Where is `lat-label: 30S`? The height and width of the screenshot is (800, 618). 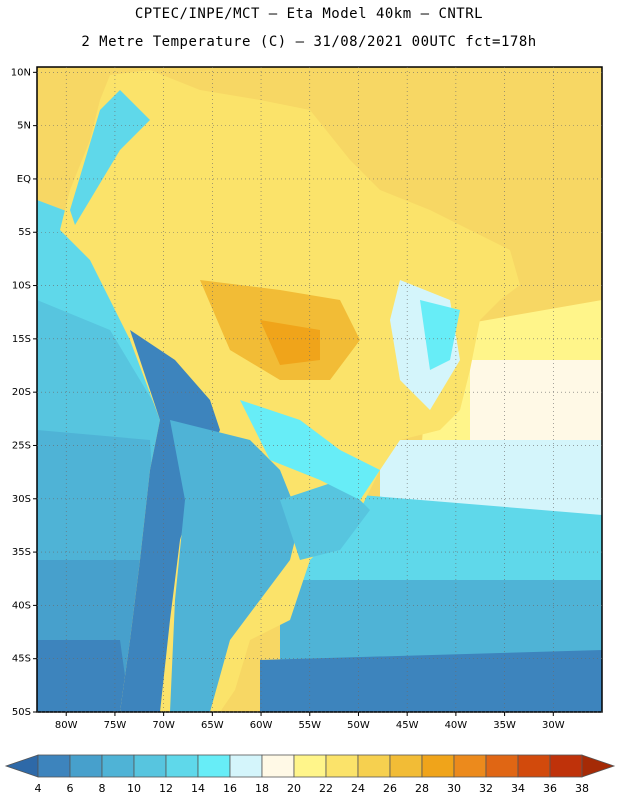 lat-label: 30S is located at coordinates (21, 499).